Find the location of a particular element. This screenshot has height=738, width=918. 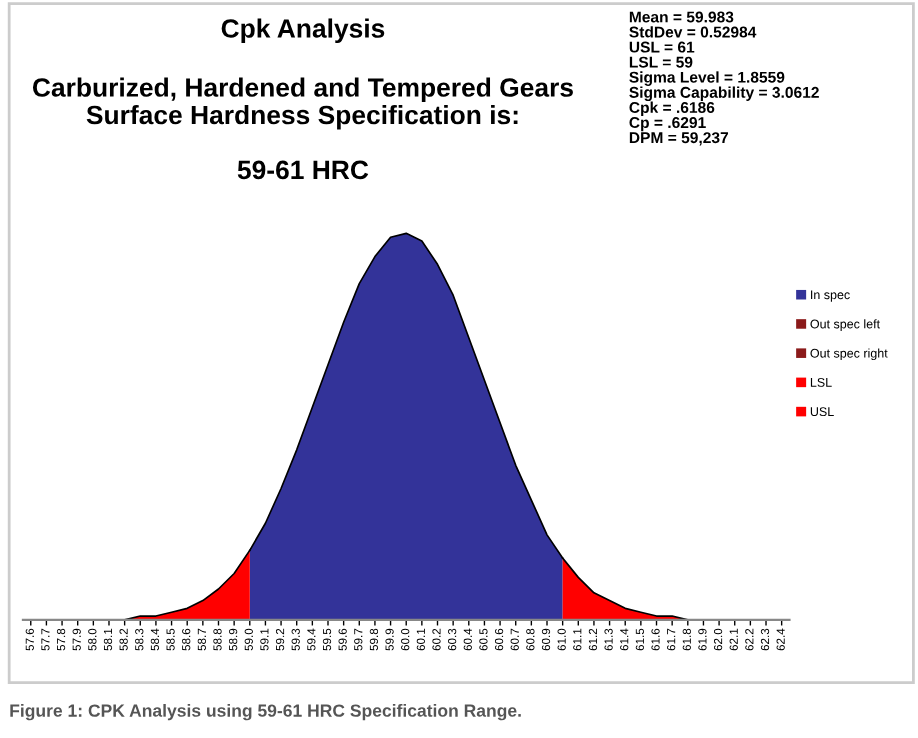

caption: Figure 1: CPK Analysis using 59-61 HRC Specification Range. is located at coordinates (265, 712).